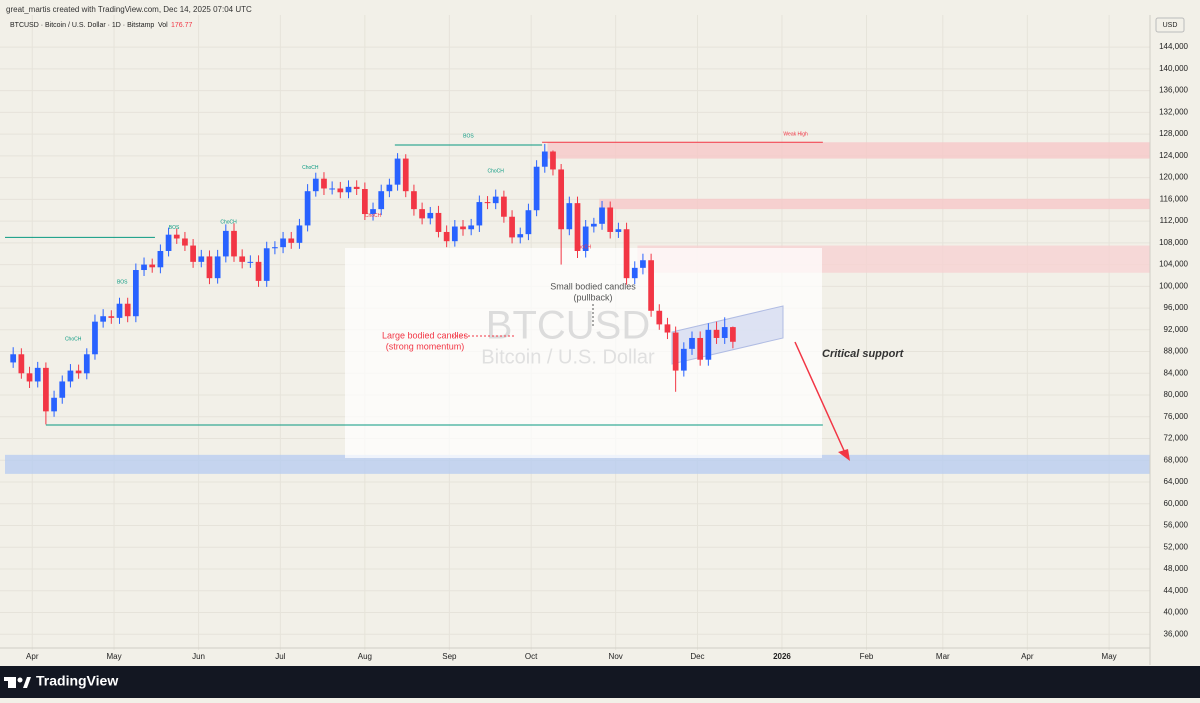 This screenshot has height=703, width=1200. What do you see at coordinates (568, 357) in the screenshot?
I see `watermark-name: Bitcoin / U.S. Dollar` at bounding box center [568, 357].